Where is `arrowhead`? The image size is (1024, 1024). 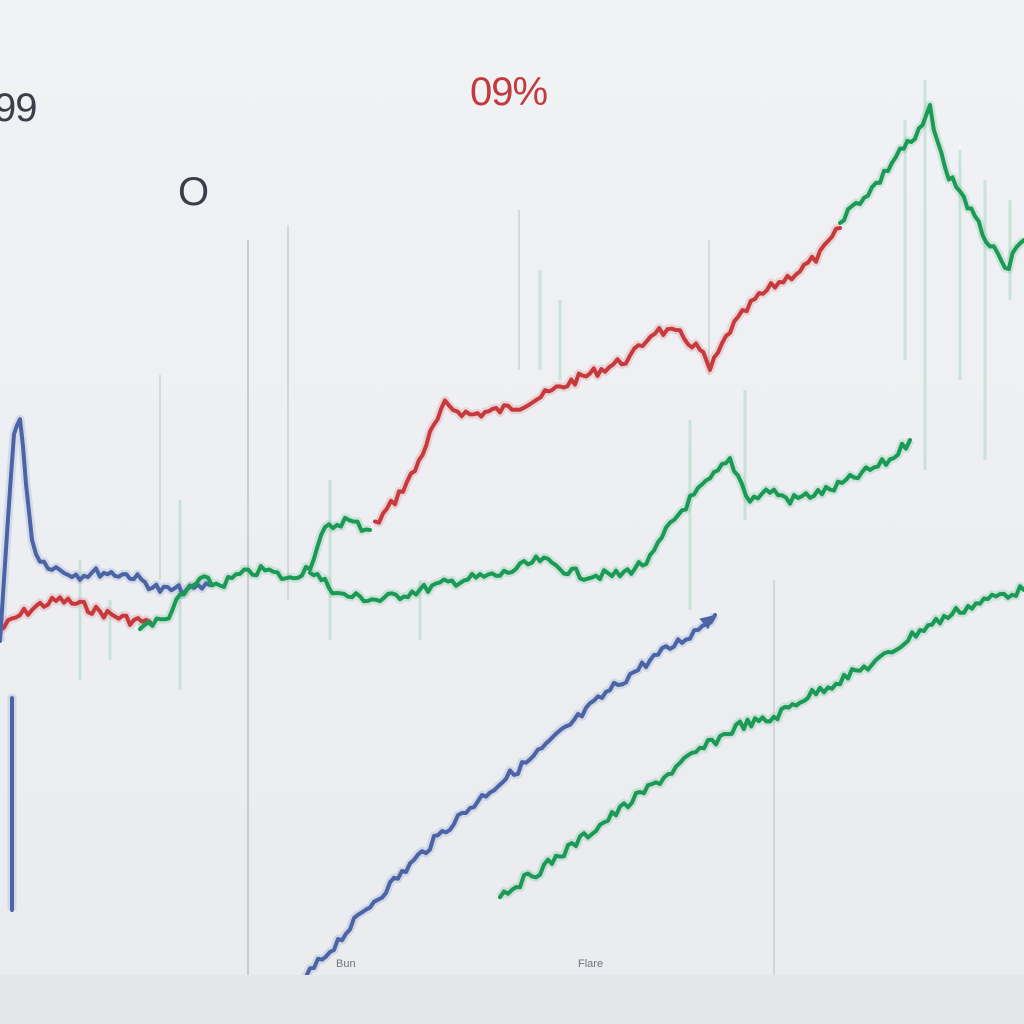 arrowhead is located at coordinates (707, 622).